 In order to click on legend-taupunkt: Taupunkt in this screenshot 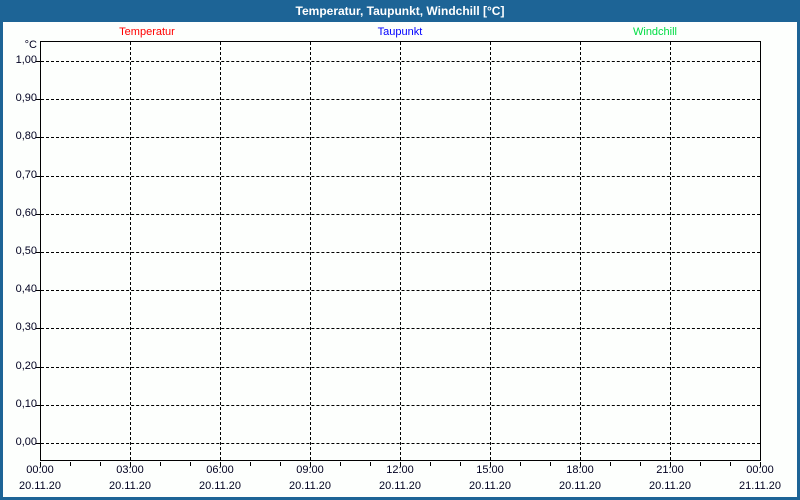, I will do `click(400, 32)`.